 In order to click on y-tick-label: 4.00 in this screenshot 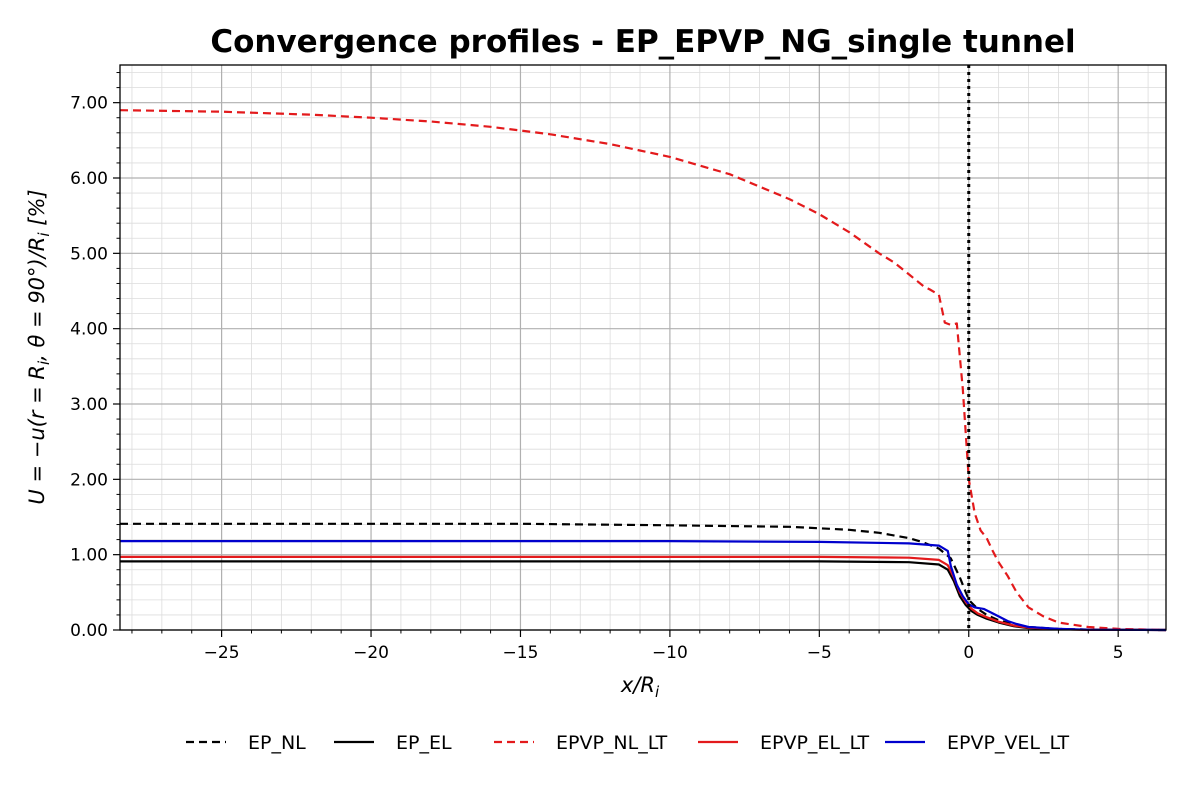, I will do `click(89, 330)`.